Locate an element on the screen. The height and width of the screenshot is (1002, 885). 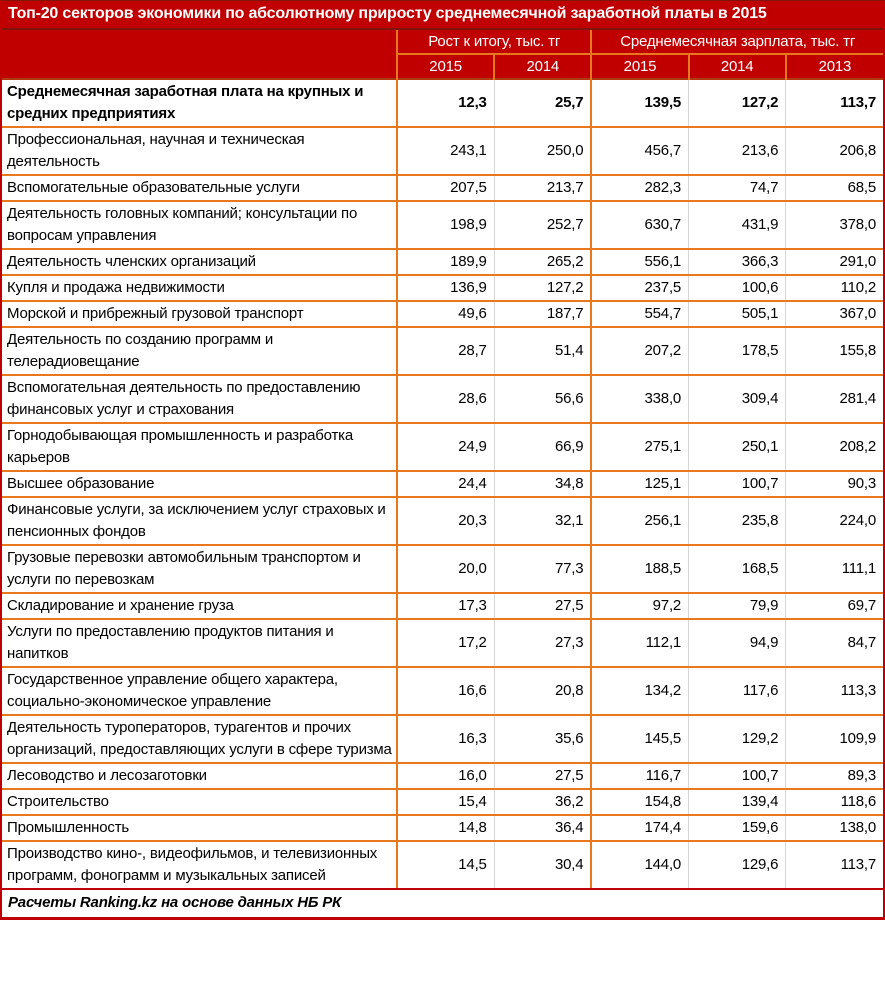
value-cell: 237,5 is located at coordinates (639, 287).